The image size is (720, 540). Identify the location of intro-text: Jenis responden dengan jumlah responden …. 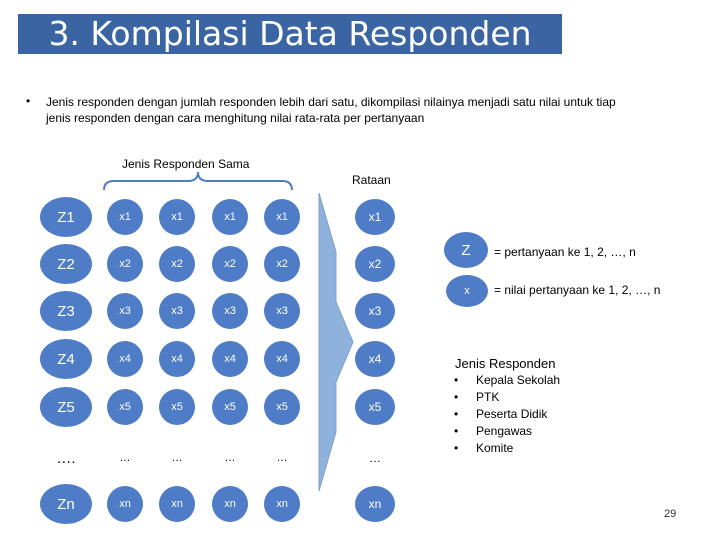
(331, 110).